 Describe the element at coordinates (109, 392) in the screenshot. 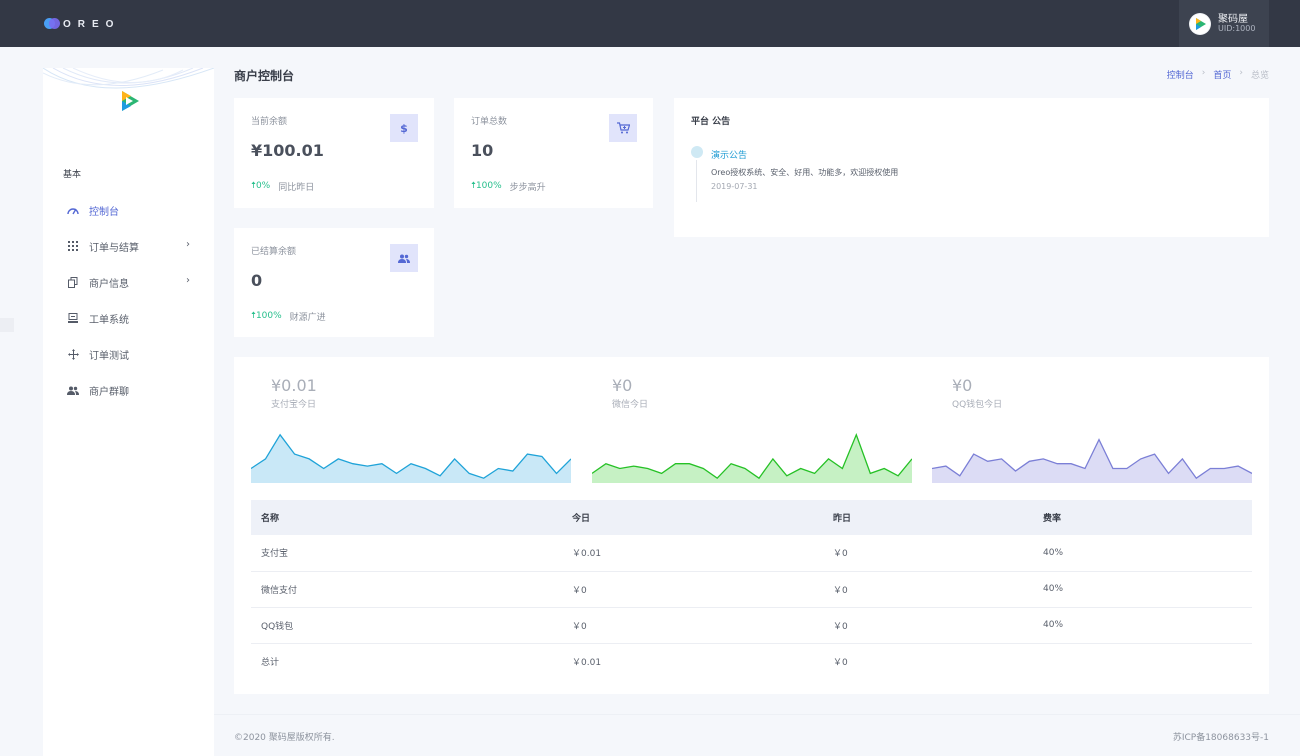

I see `sidebar-item-label: 商户群聊` at that location.